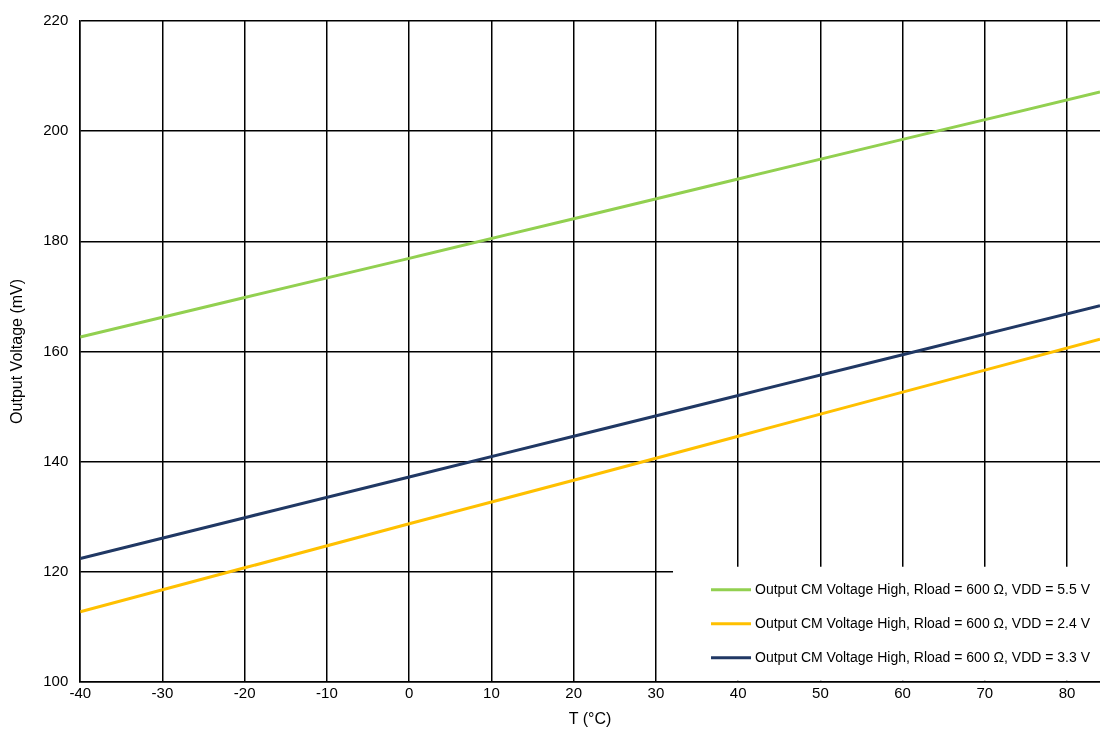  I want to click on x-tick-label: -20, so click(244, 692).